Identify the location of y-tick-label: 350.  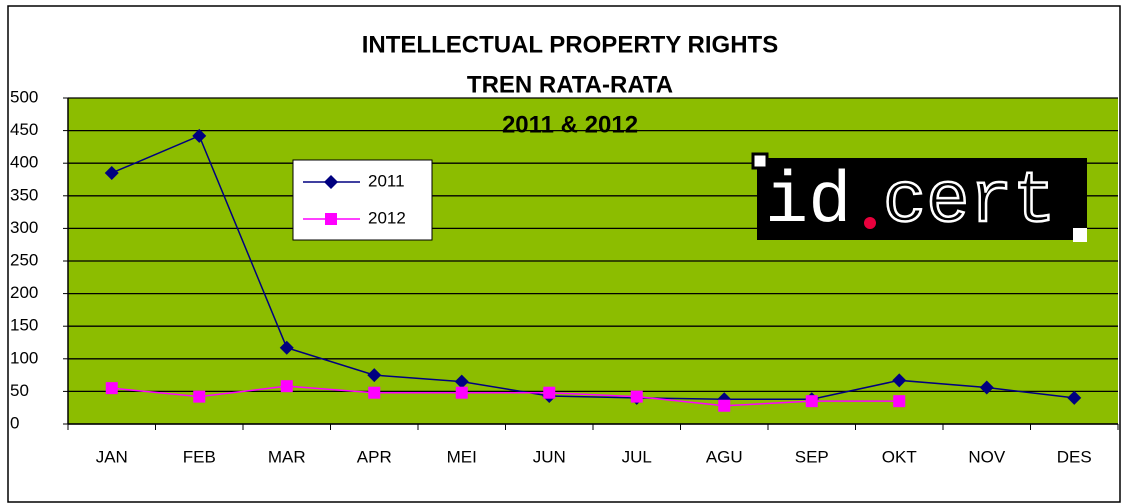
(24, 194).